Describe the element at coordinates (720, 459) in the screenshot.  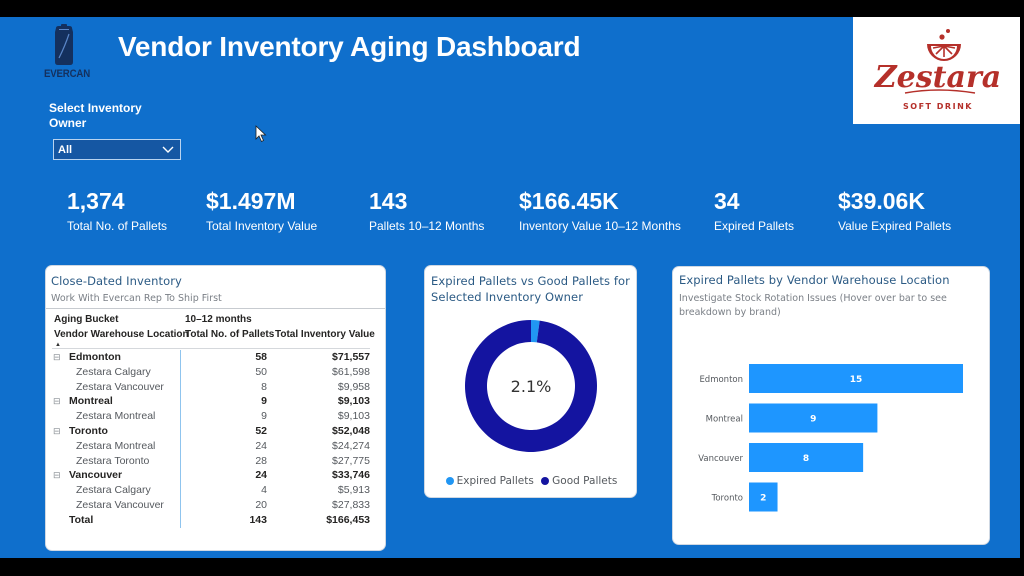
I see `bar-category-label: Vancouver` at that location.